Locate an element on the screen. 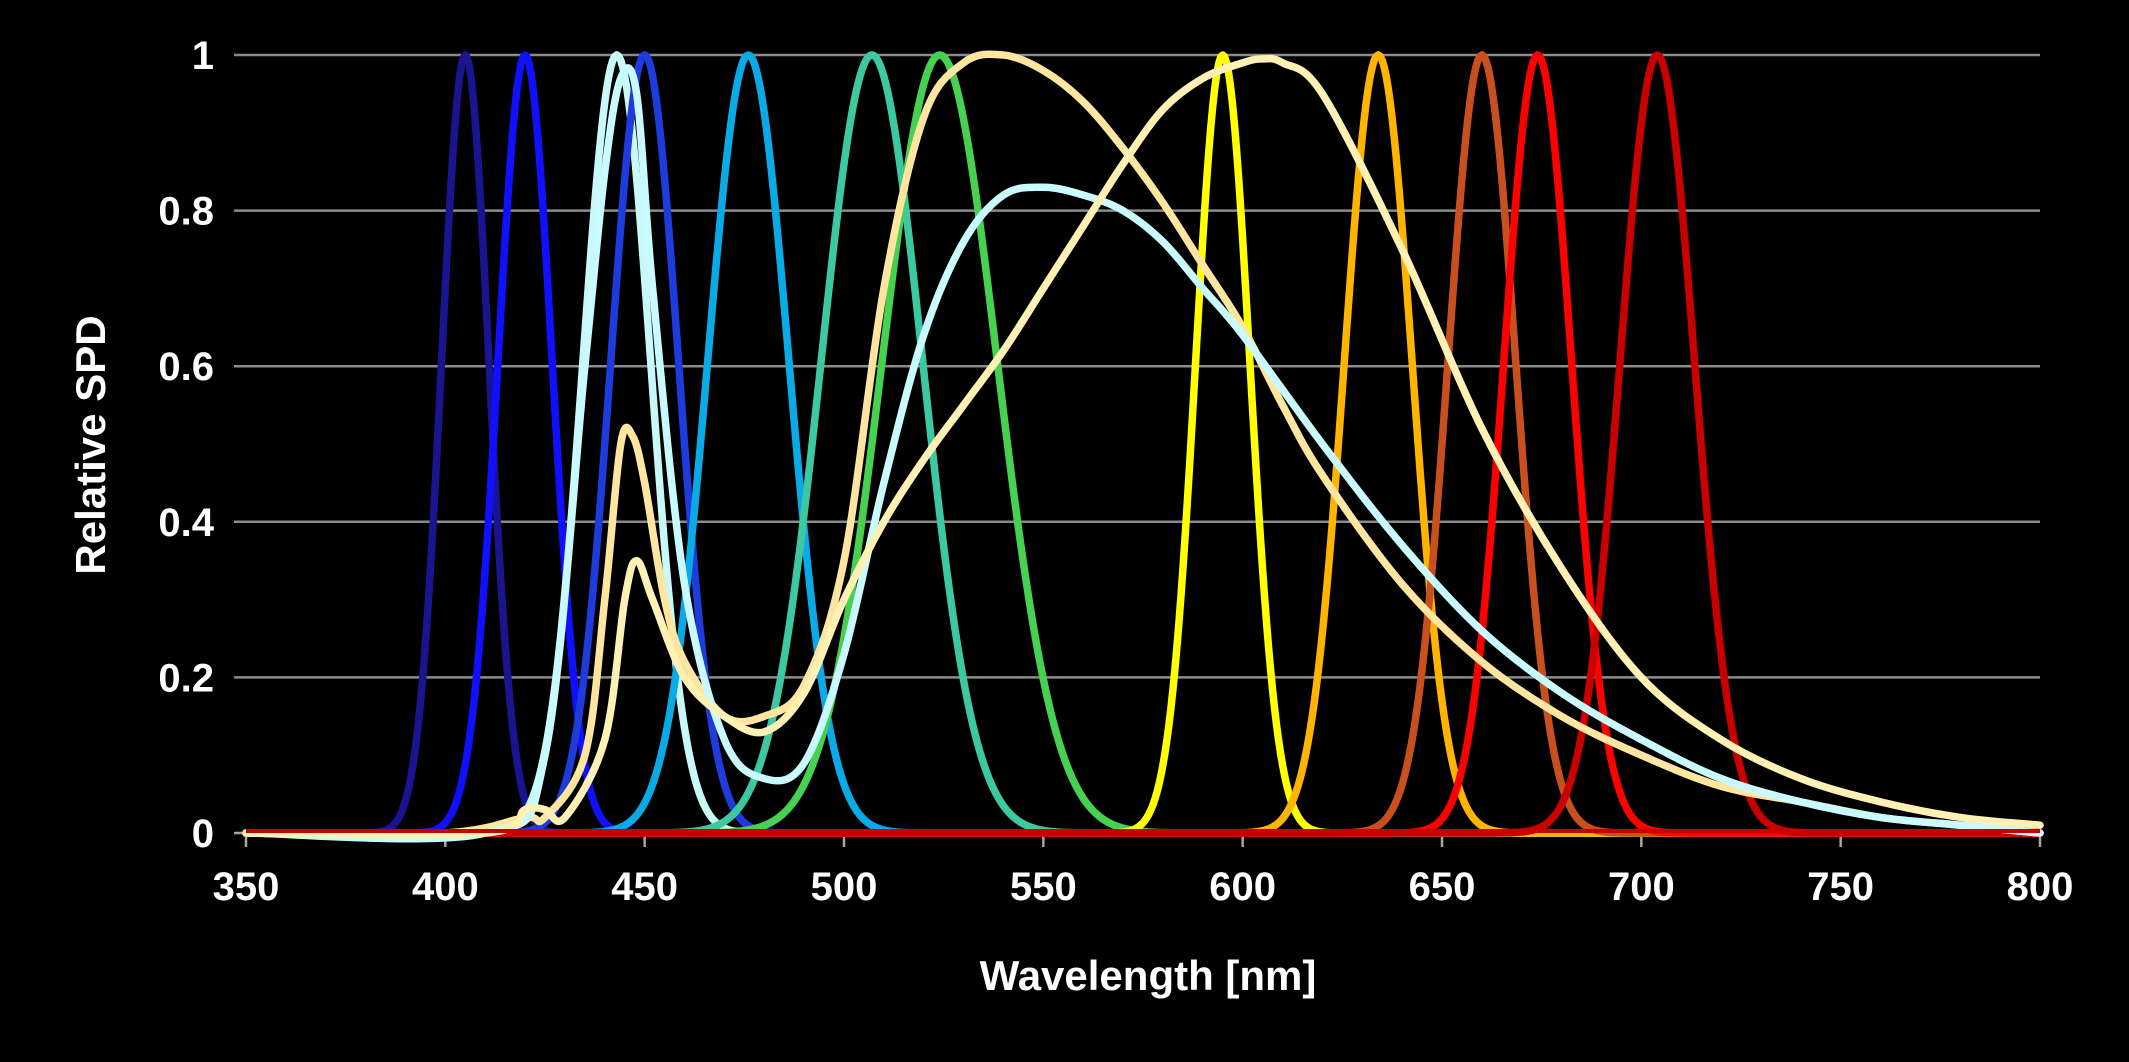 Image resolution: width=2129 pixels, height=1062 pixels. y-tick-label: 0.4 is located at coordinates (186, 523).